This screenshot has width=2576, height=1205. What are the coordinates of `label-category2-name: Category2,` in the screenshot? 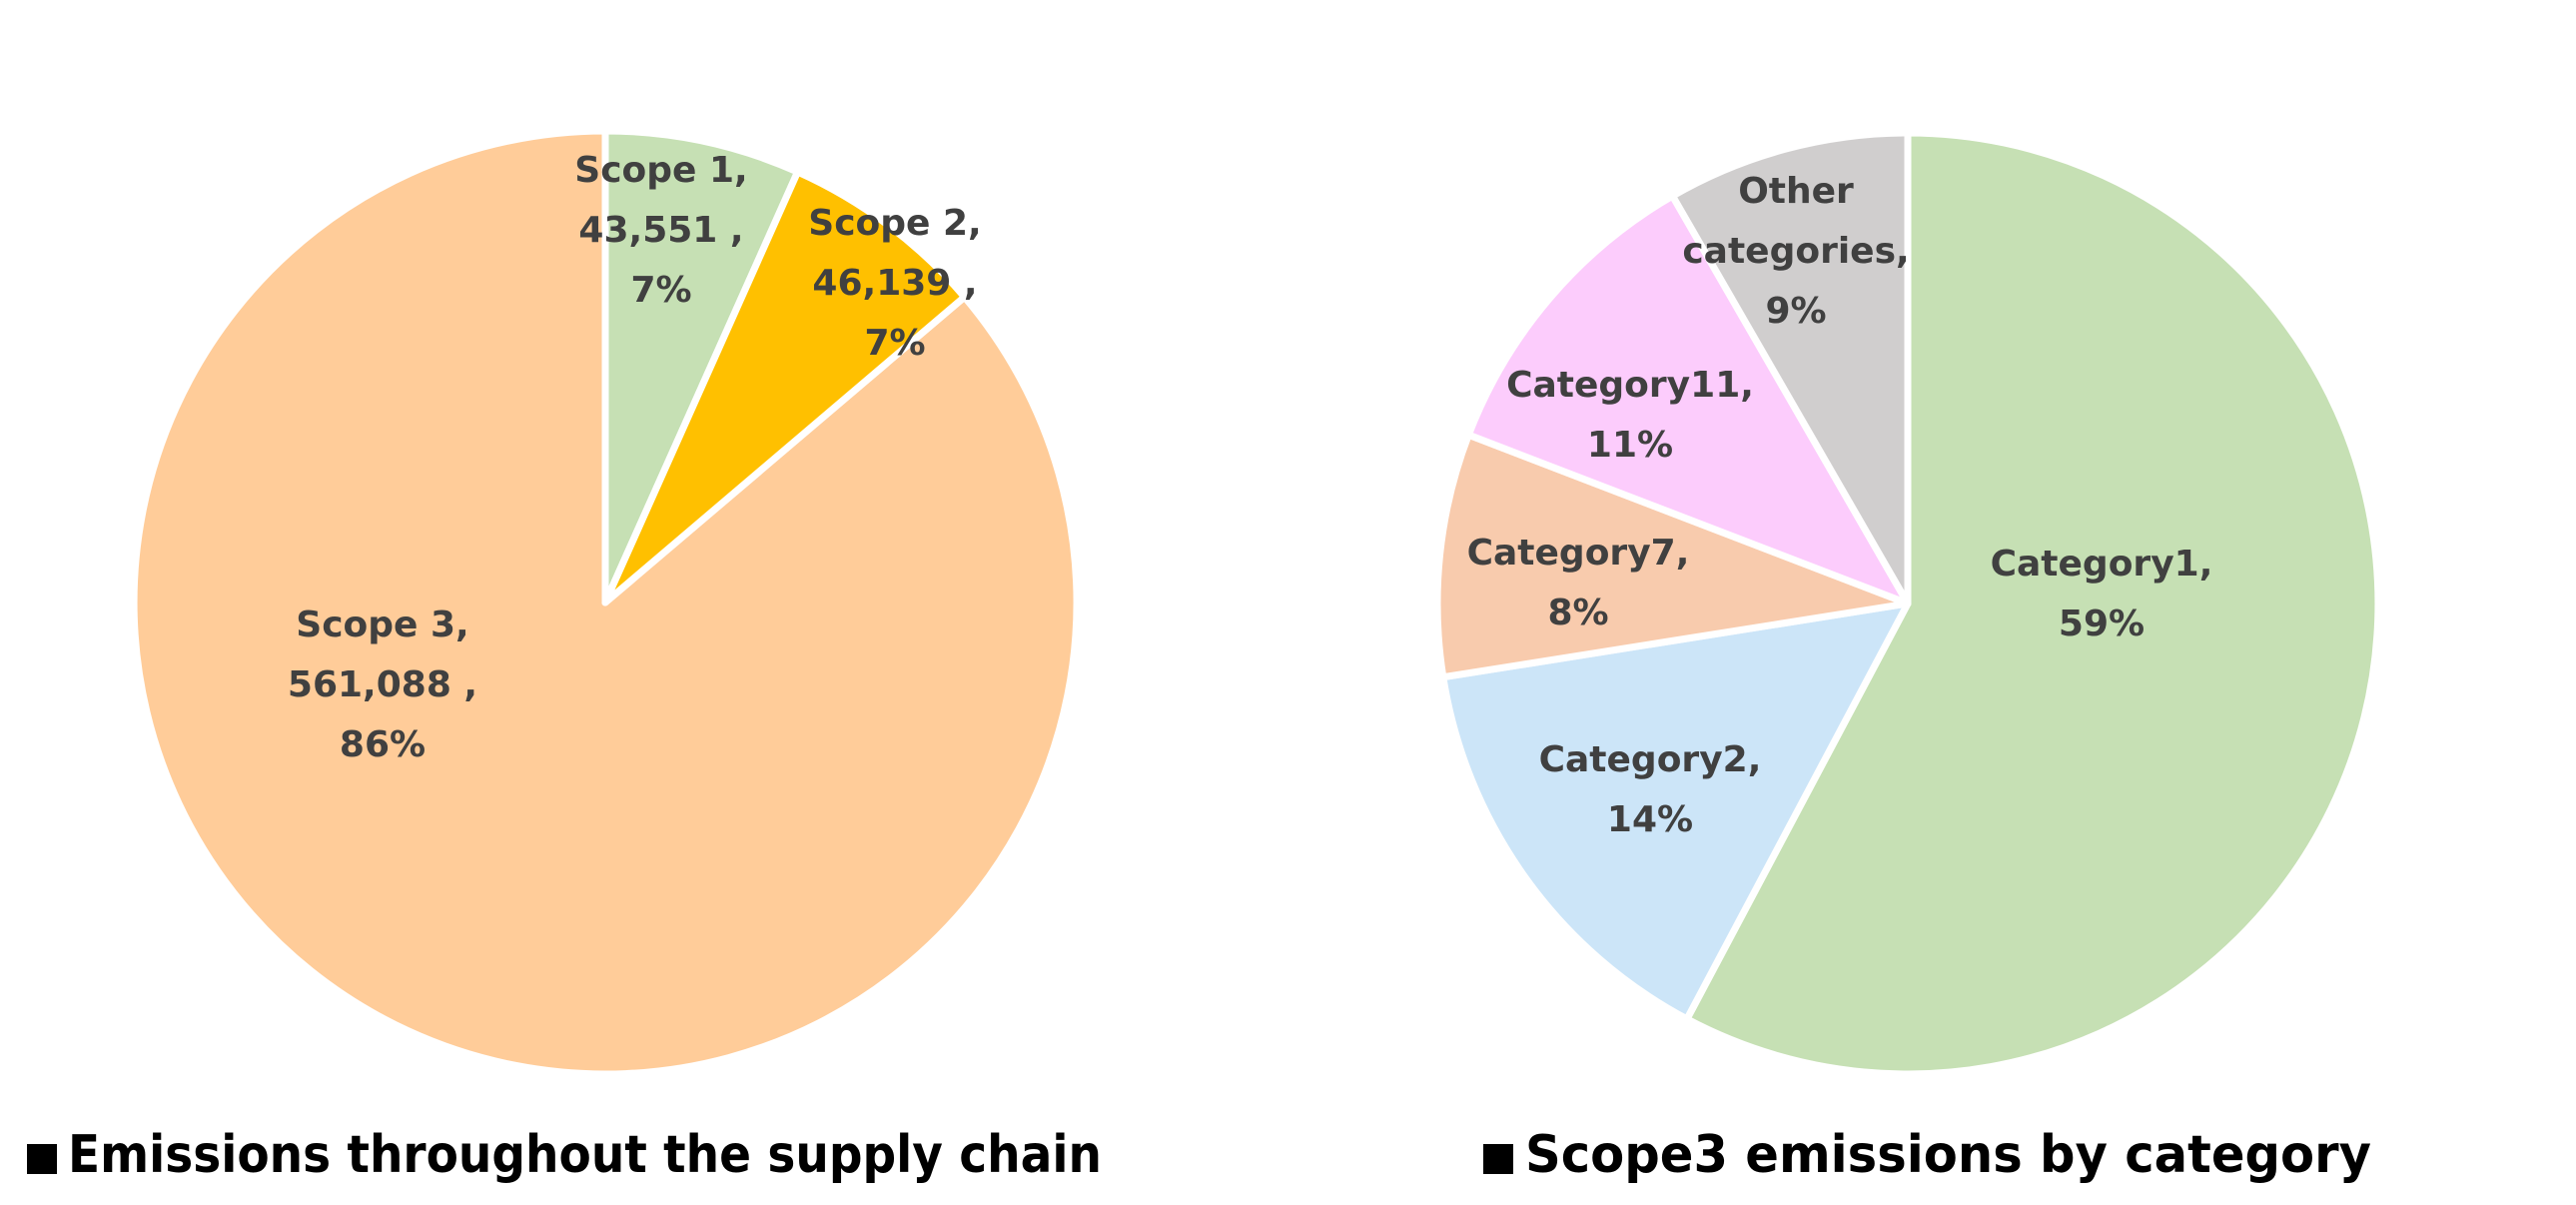 It's located at (1651, 759).